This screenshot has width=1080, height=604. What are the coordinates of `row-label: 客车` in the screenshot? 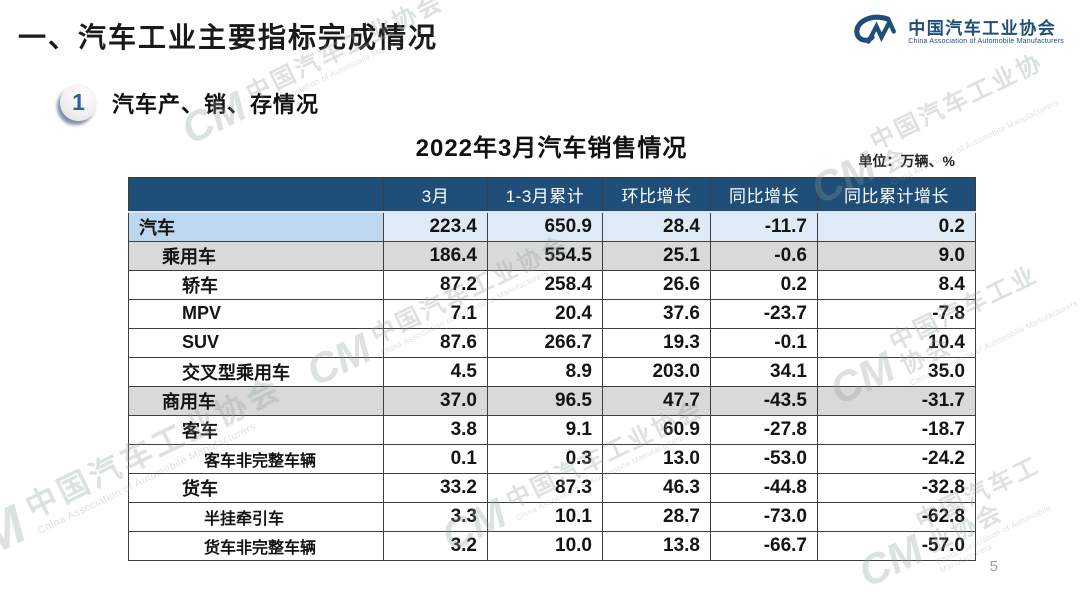 It's located at (256, 429).